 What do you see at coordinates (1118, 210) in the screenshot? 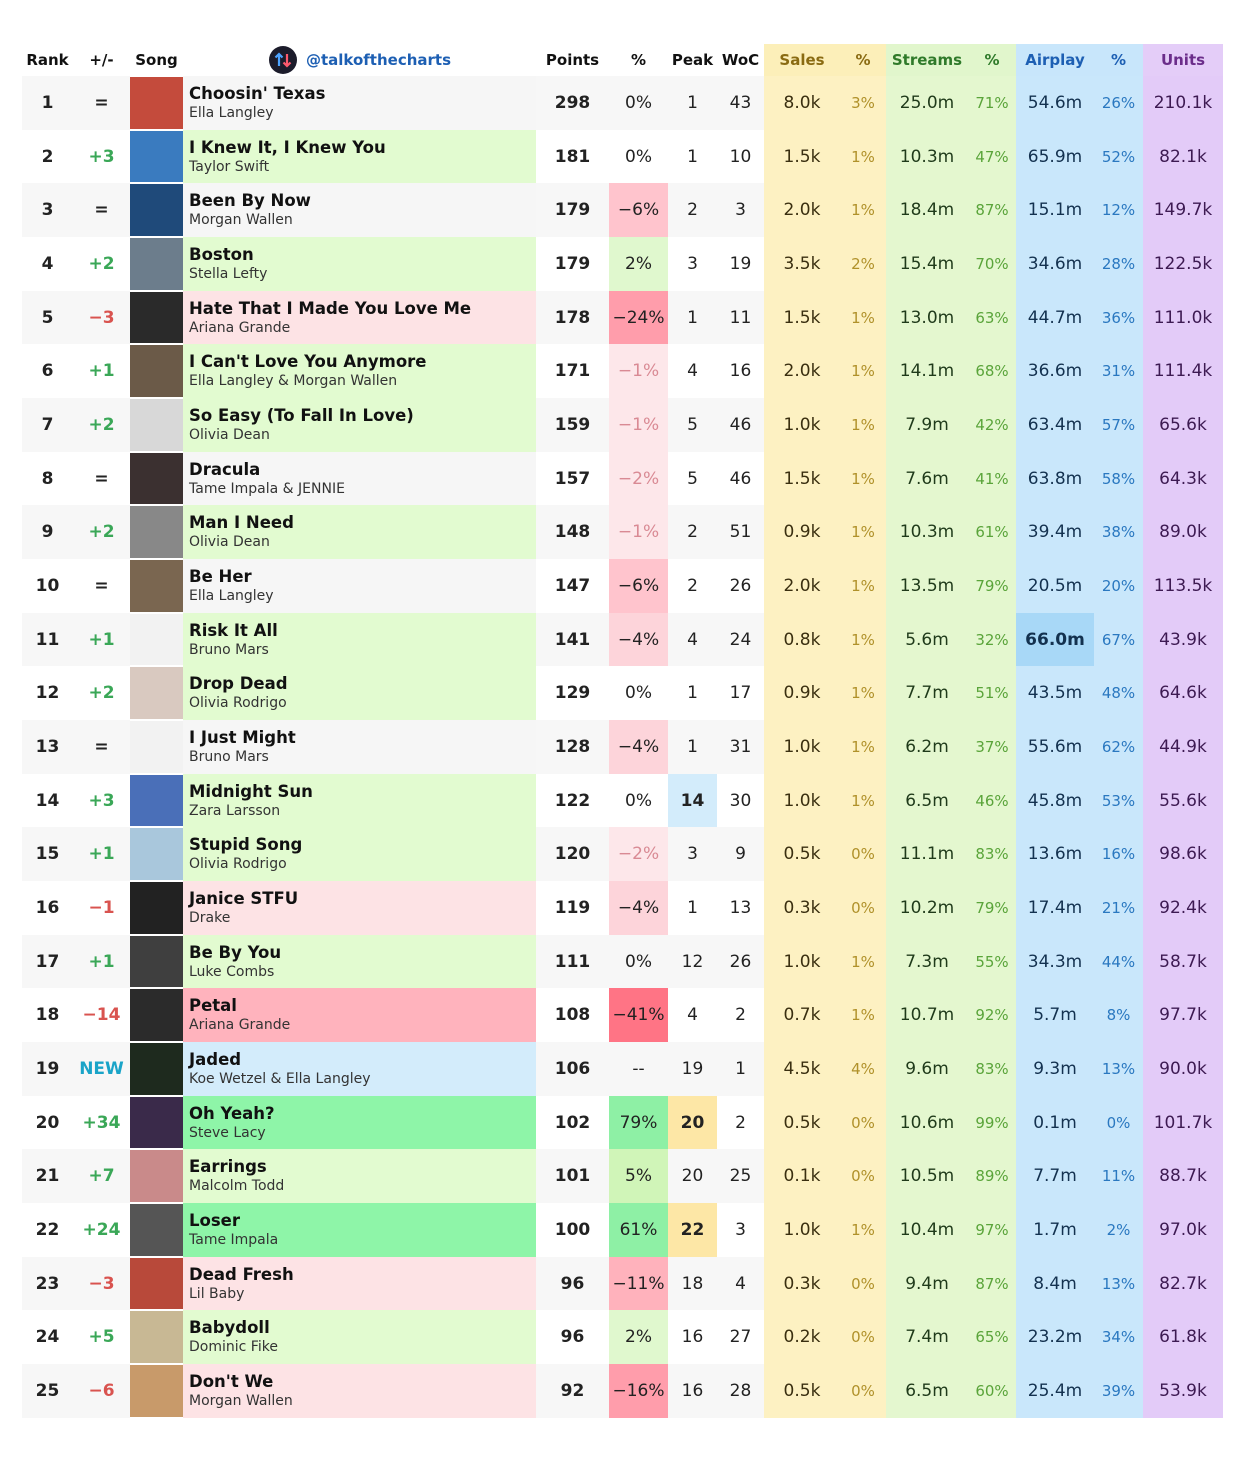
I see `airplay-share: 12%` at bounding box center [1118, 210].